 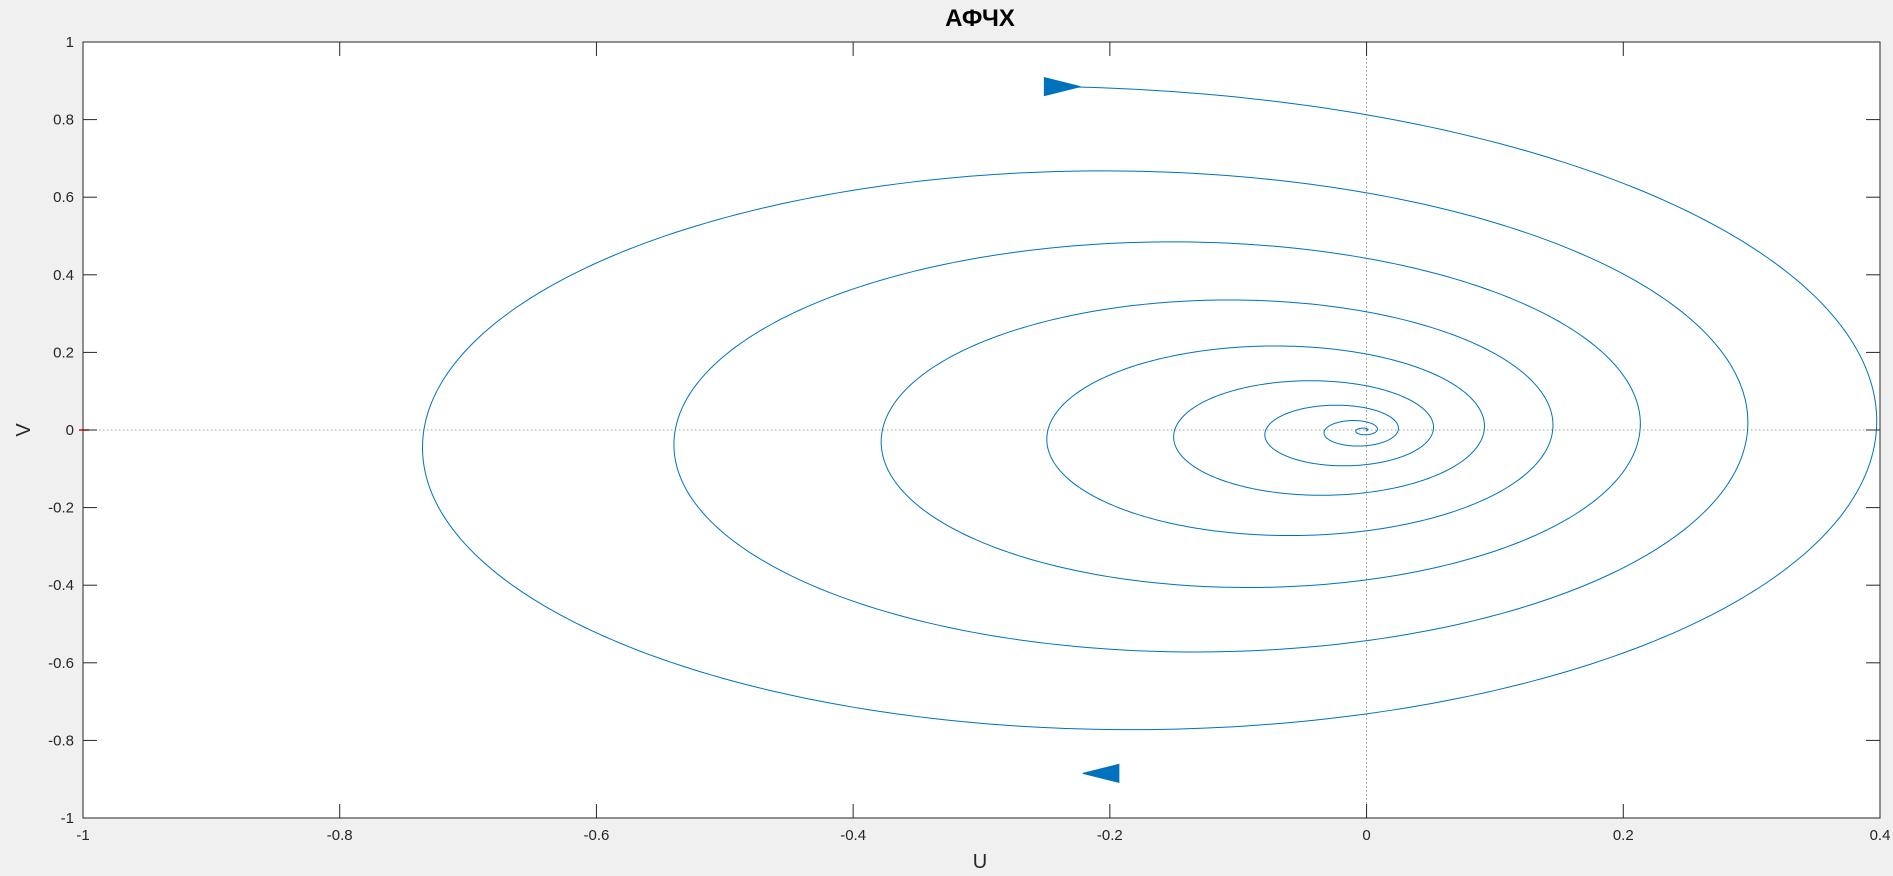 I want to click on arrow-group, so click(x=1081, y=430).